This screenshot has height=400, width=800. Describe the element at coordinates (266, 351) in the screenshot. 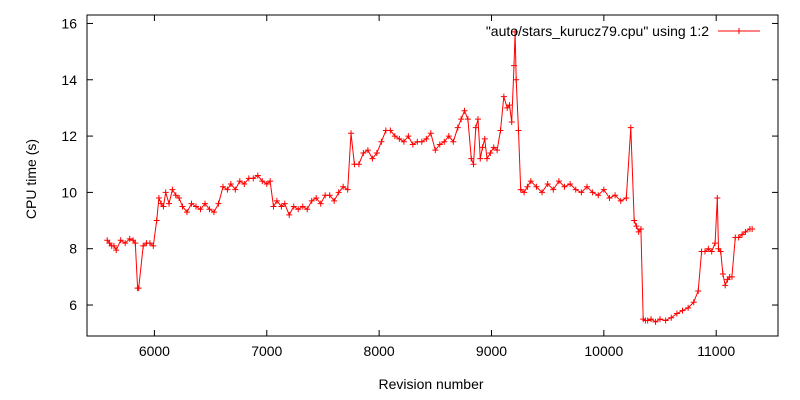

I see `x-tick-label: 7000` at that location.